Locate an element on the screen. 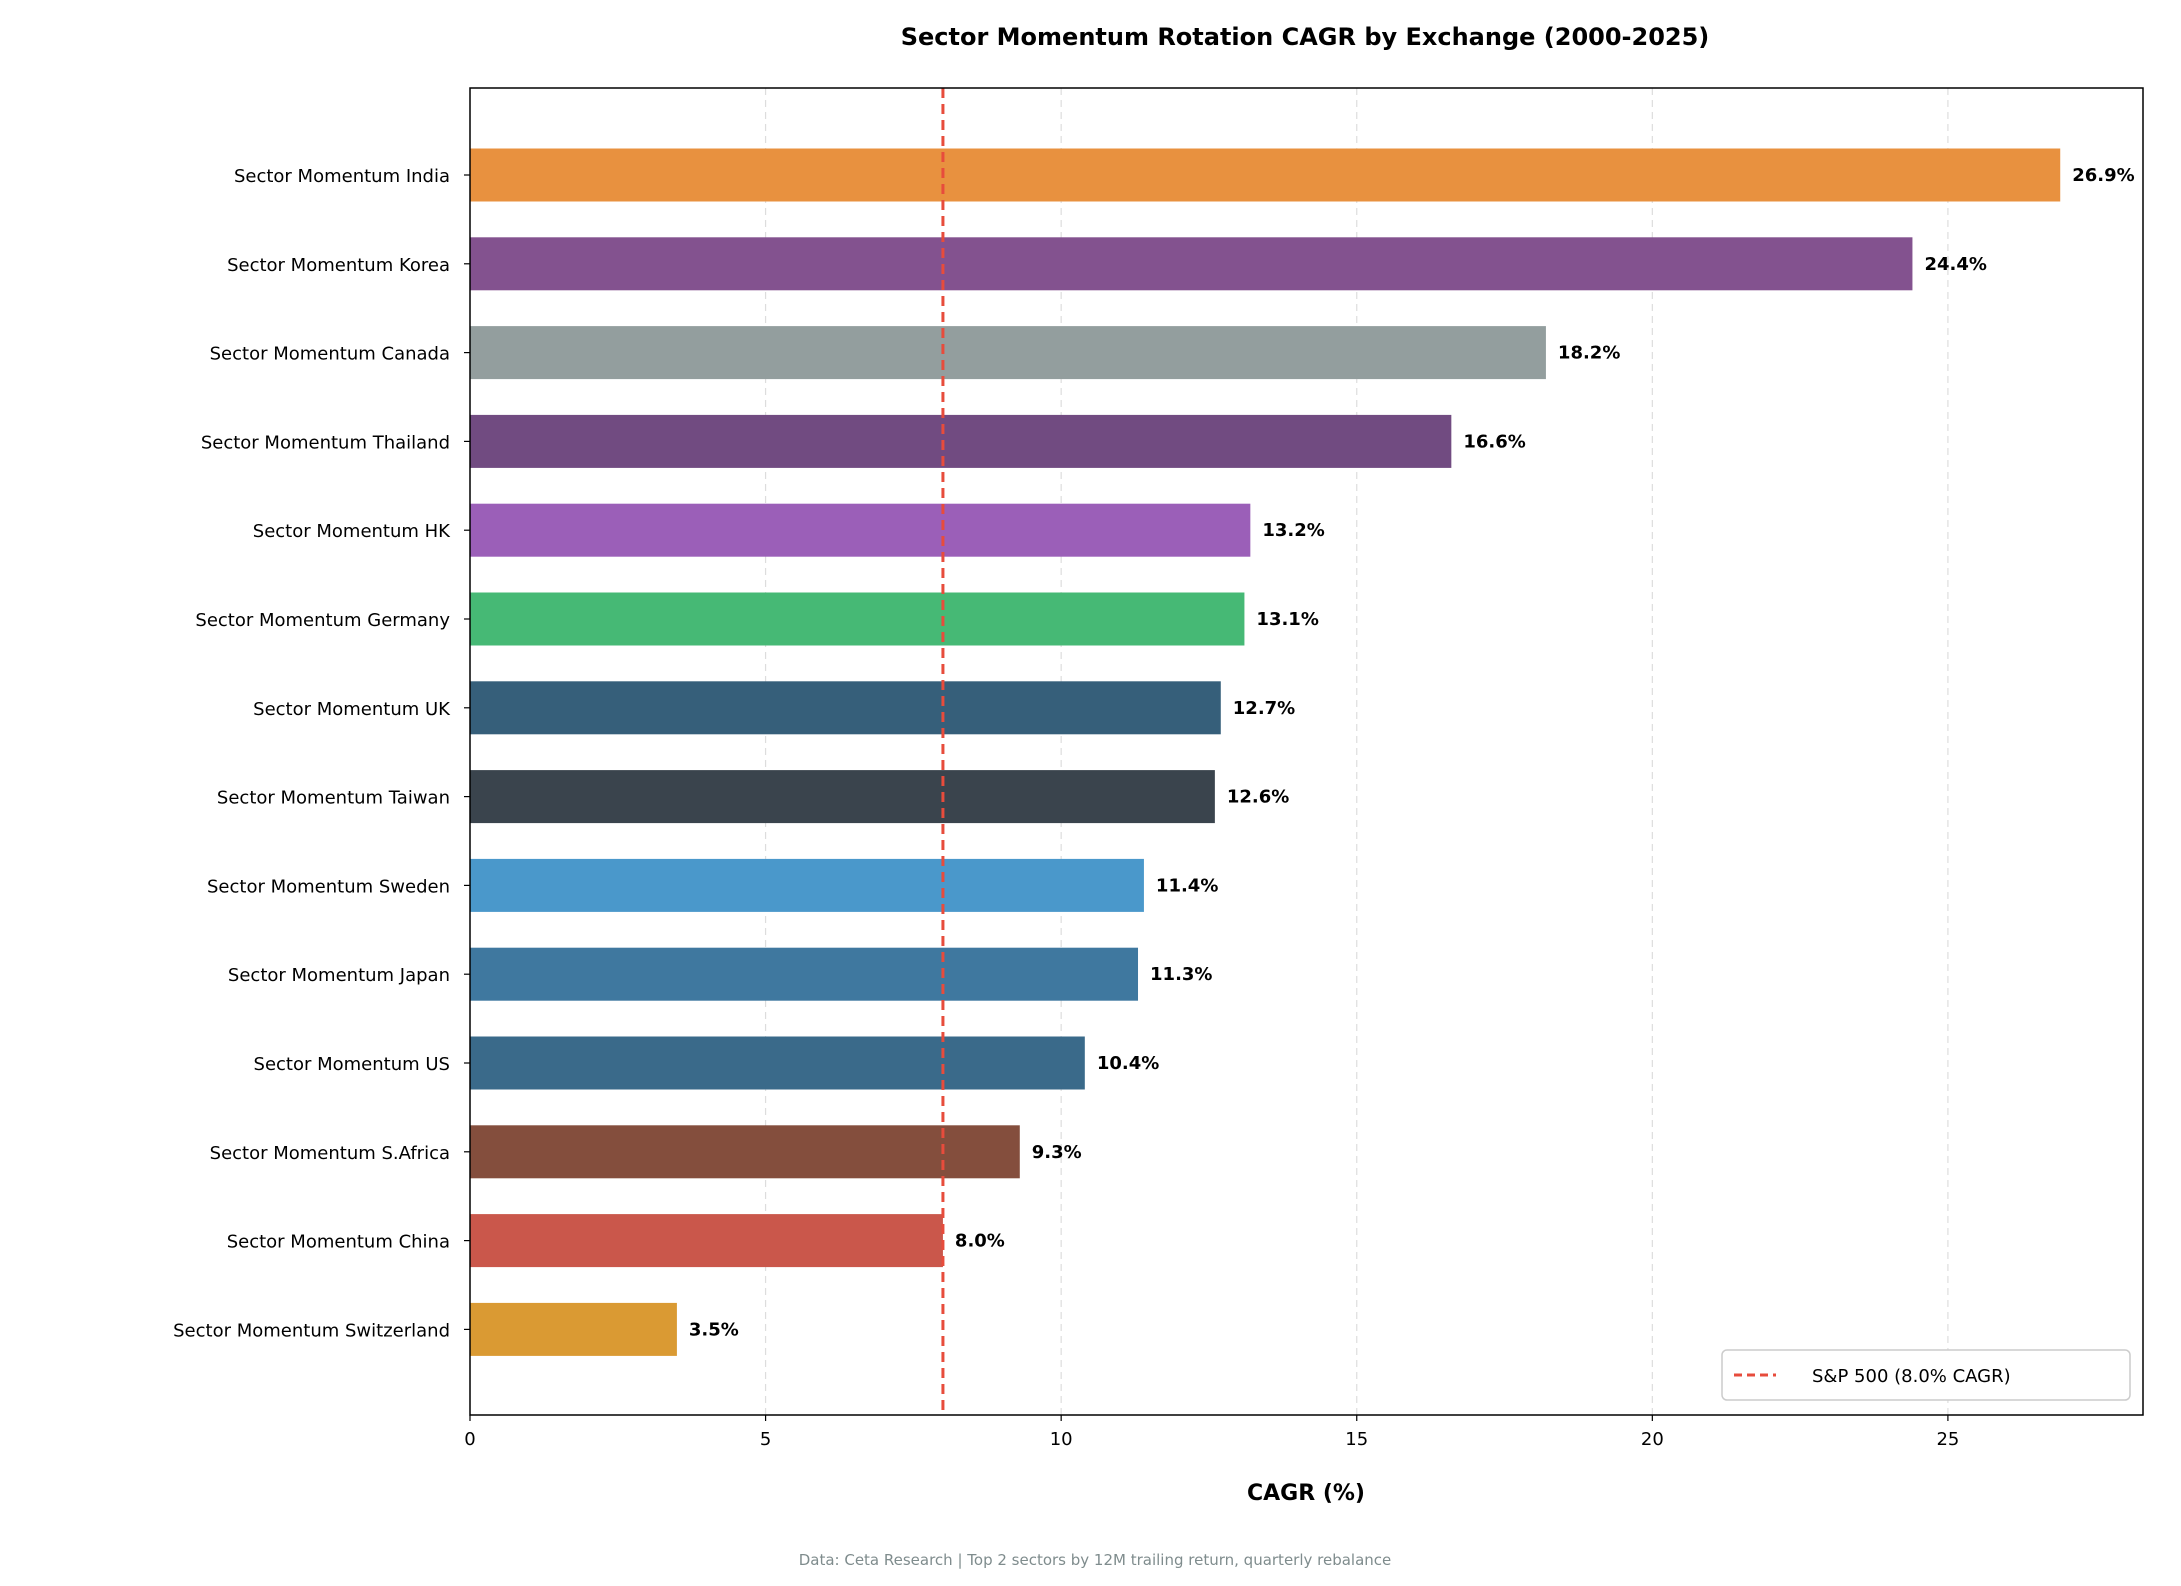  data-label: 11.4% is located at coordinates (1187, 885).